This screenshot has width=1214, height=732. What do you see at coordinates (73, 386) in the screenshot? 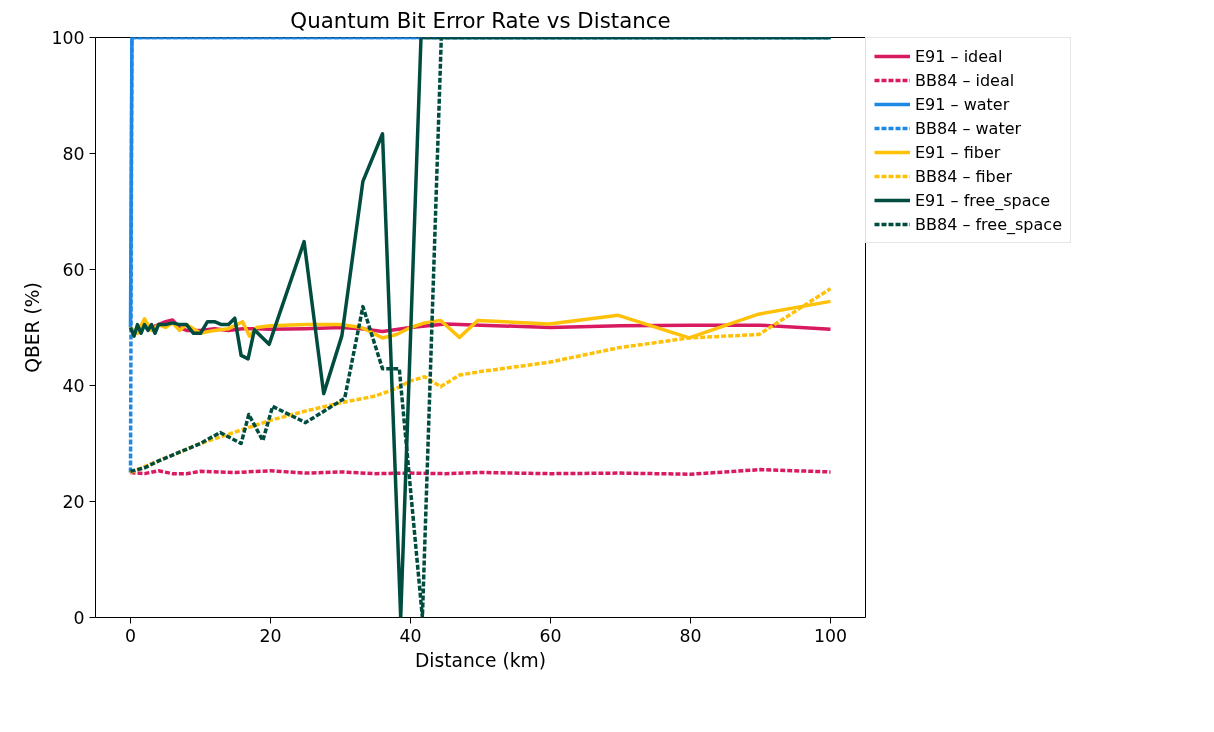
I see `y-tick-label: 40` at bounding box center [73, 386].